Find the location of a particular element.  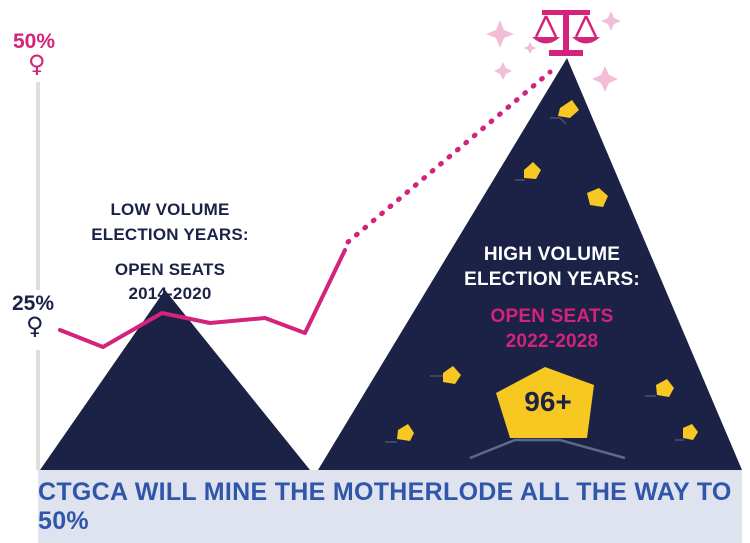

axis-label-50-percent: 50% is located at coordinates (34, 41).